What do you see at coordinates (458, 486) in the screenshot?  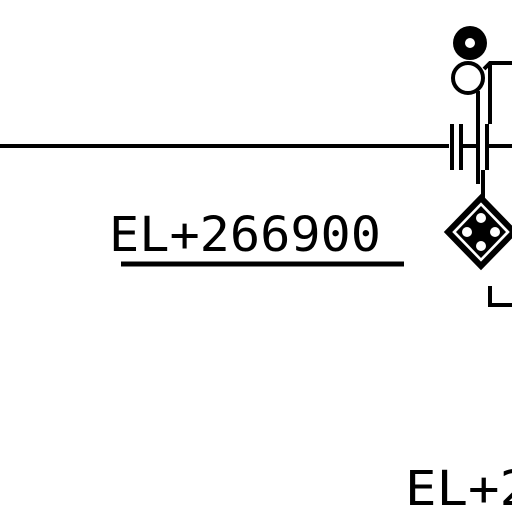 I see `elevation-label-lower: EL+2` at bounding box center [458, 486].